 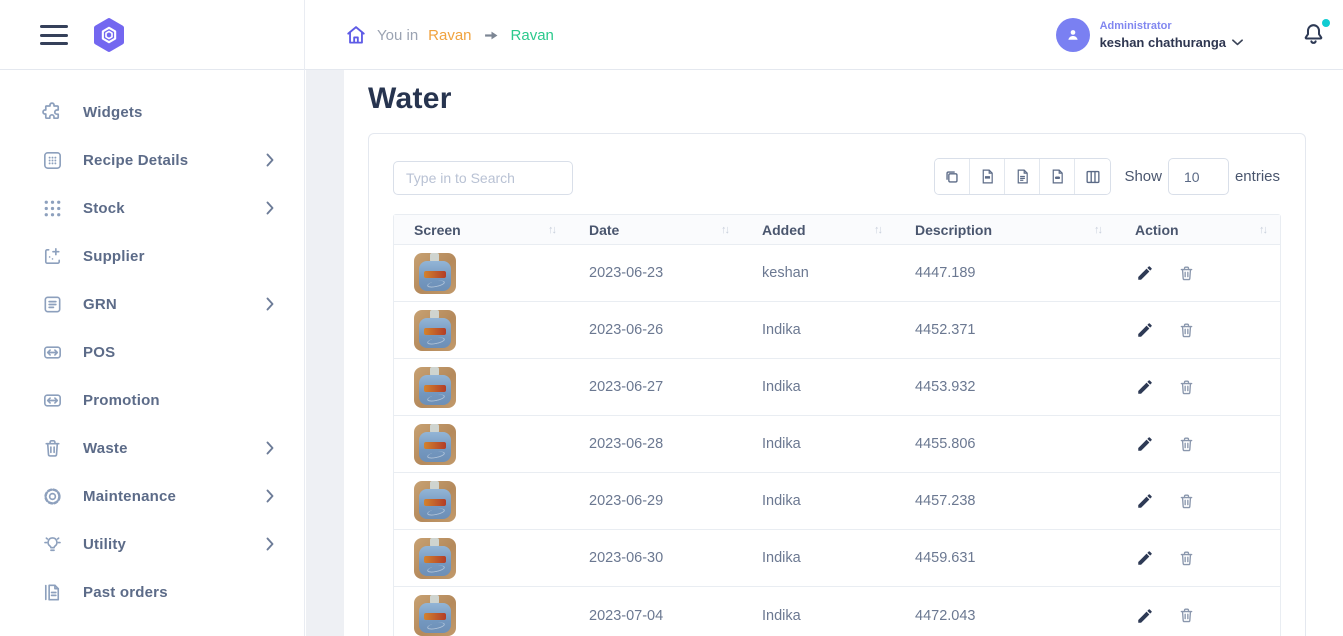 I want to click on brand-hexagon-logo, so click(x=109, y=35).